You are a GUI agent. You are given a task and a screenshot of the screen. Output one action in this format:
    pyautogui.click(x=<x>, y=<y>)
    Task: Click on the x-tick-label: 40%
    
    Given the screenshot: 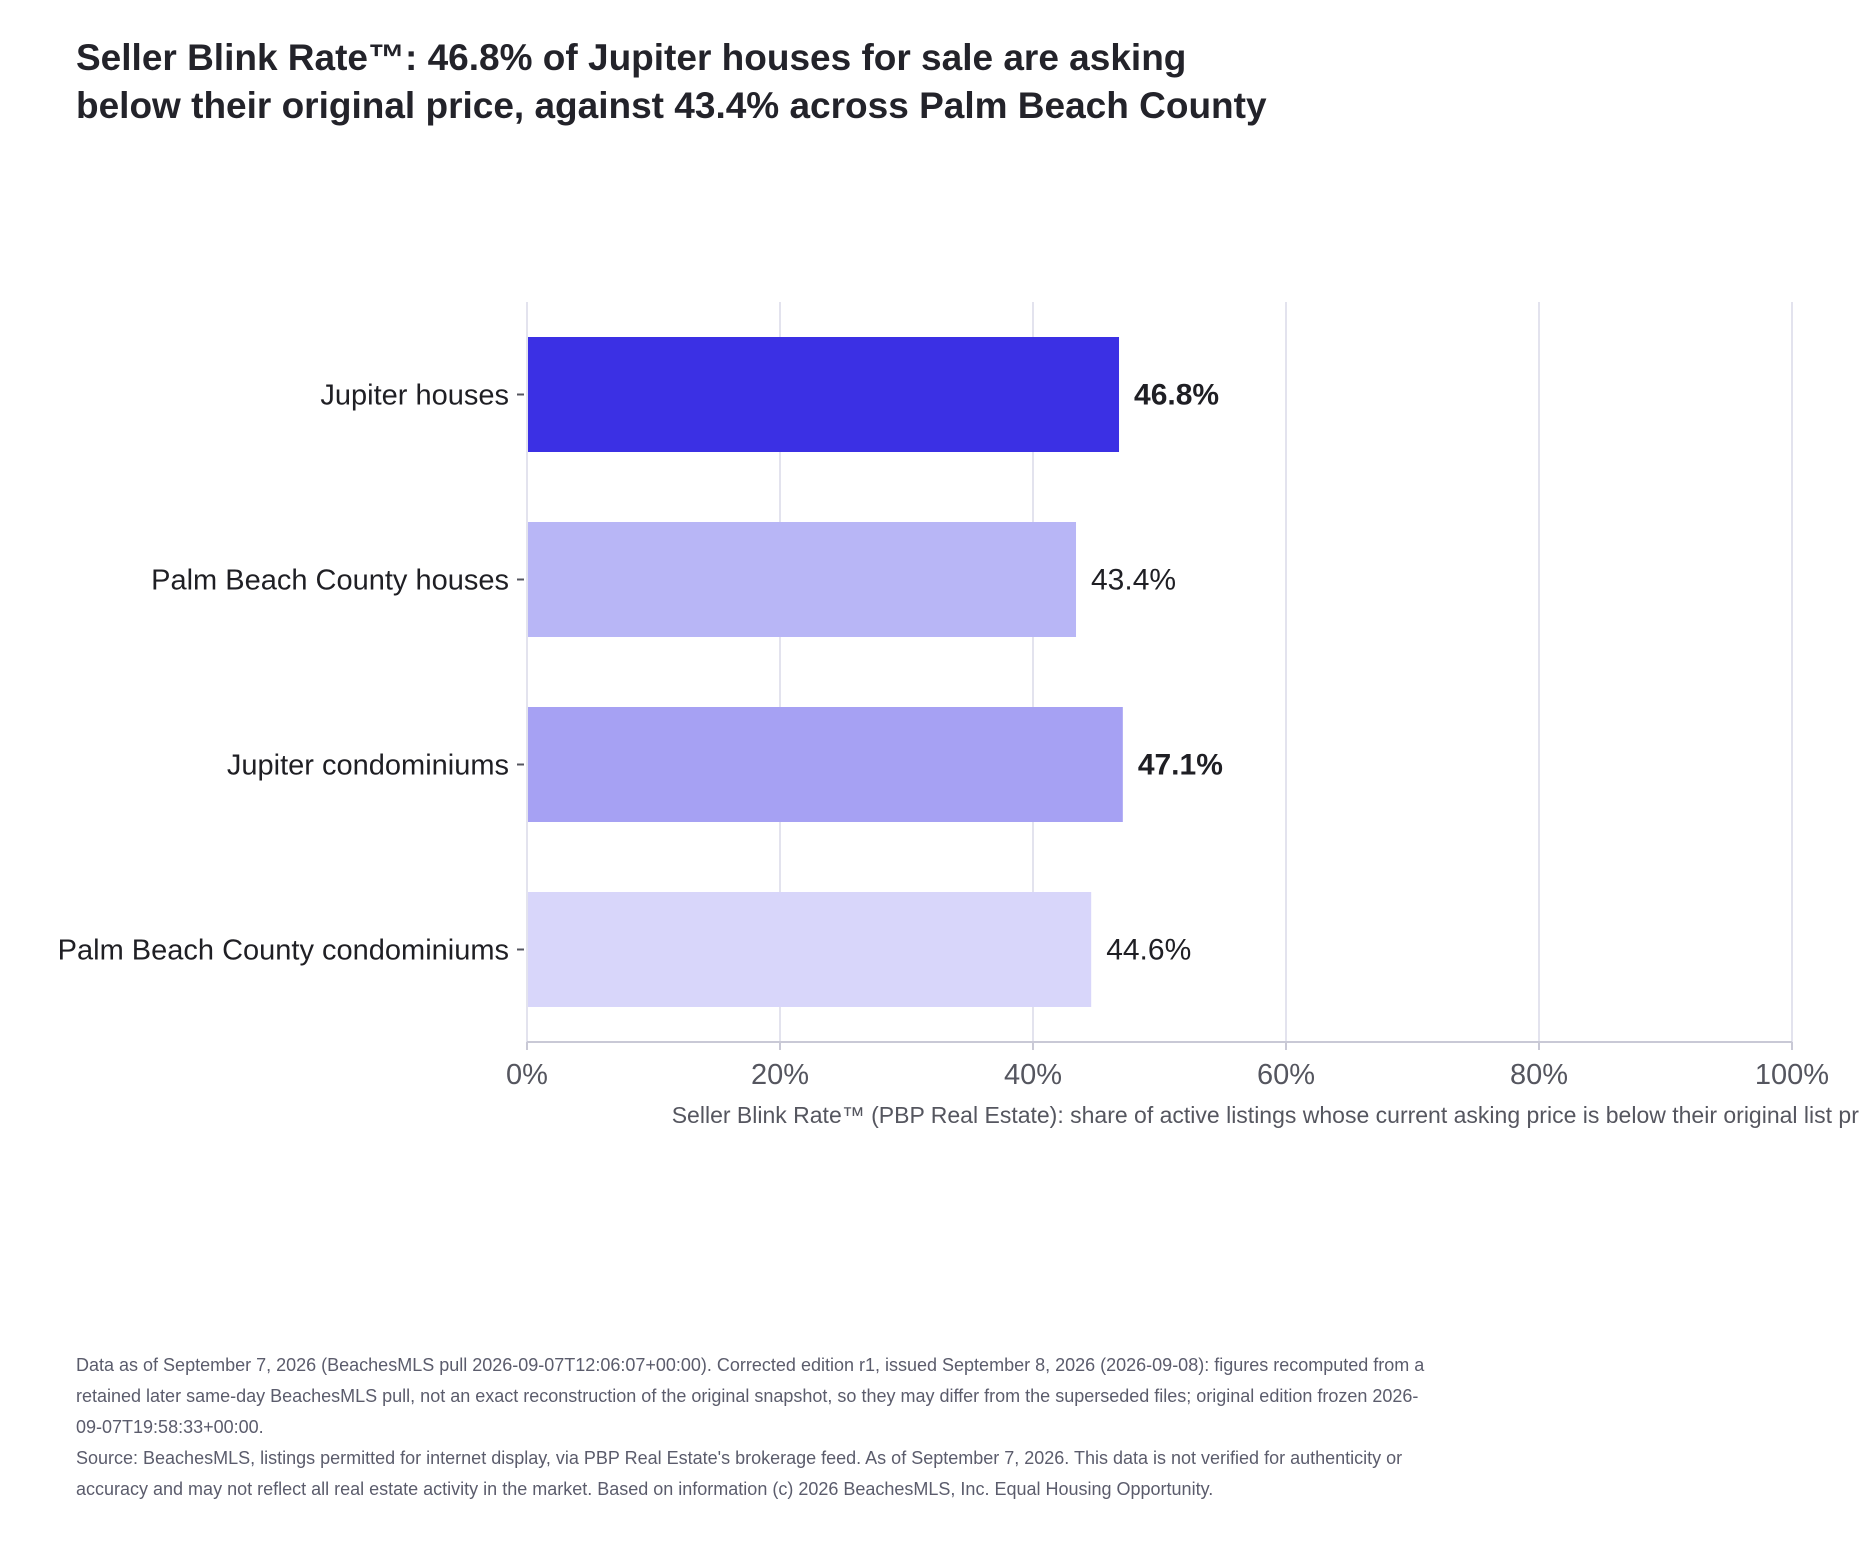 What is the action you would take?
    pyautogui.click(x=1033, y=1075)
    